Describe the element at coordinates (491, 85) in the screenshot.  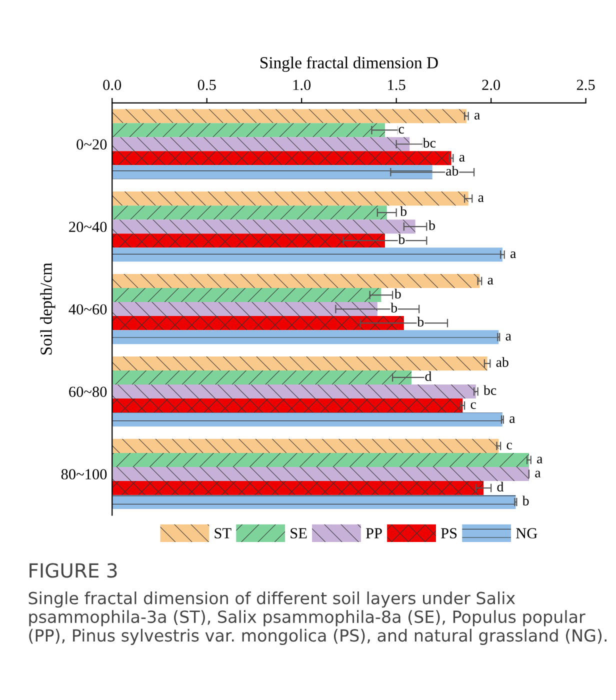
I see `x-tick-label: 2.0` at that location.